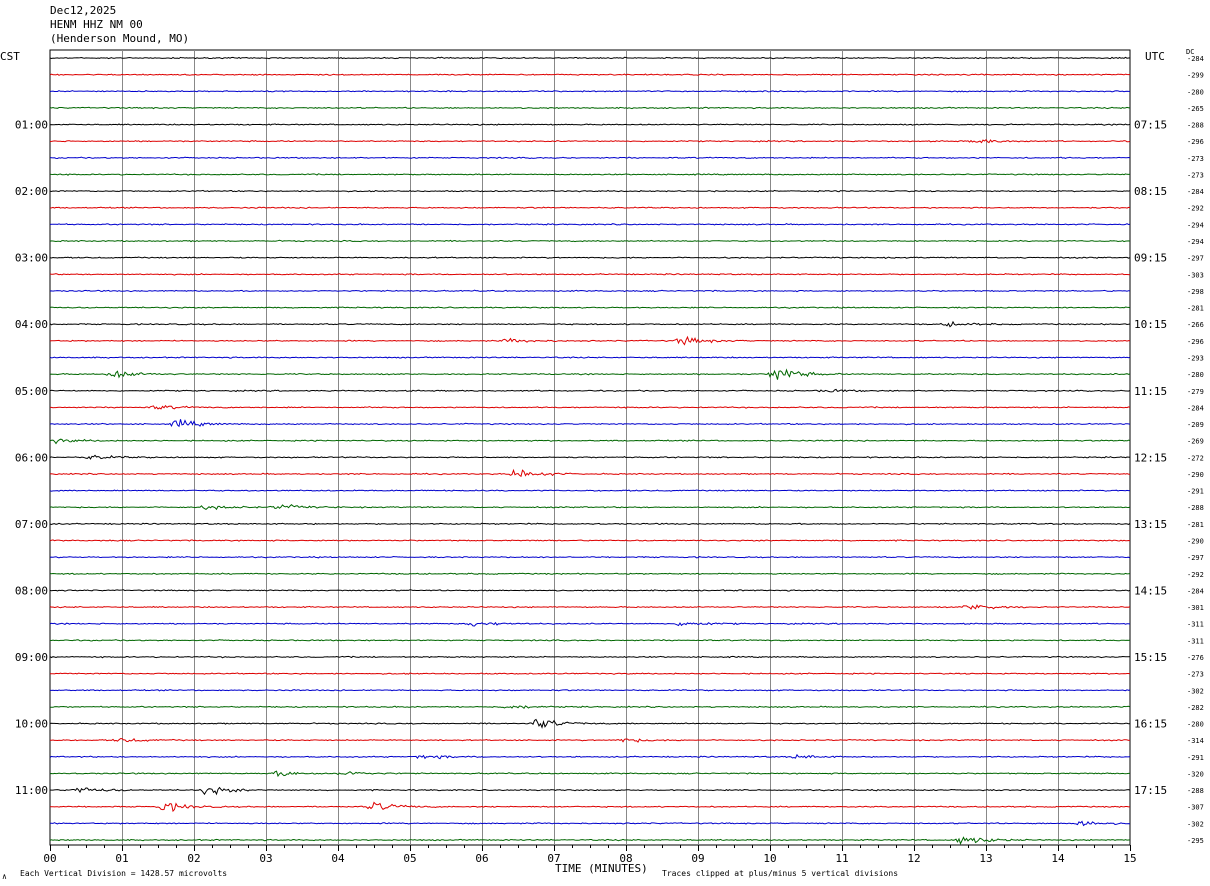 The width and height of the screenshot is (1210, 886). I want to click on dc-offset-label: -265, so click(1195, 109).